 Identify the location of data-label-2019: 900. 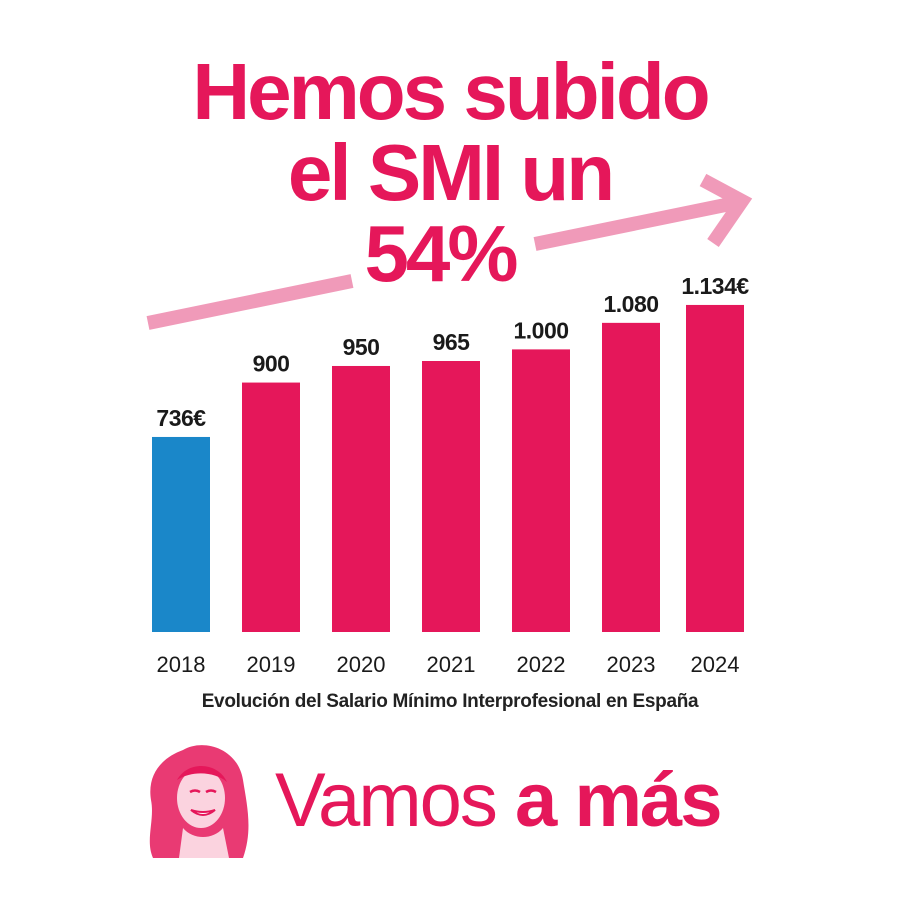
(271, 364).